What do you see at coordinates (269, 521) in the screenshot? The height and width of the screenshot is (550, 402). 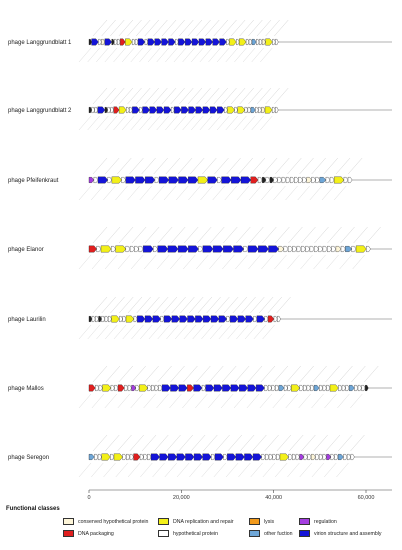 I see `legend-label: lysis` at bounding box center [269, 521].